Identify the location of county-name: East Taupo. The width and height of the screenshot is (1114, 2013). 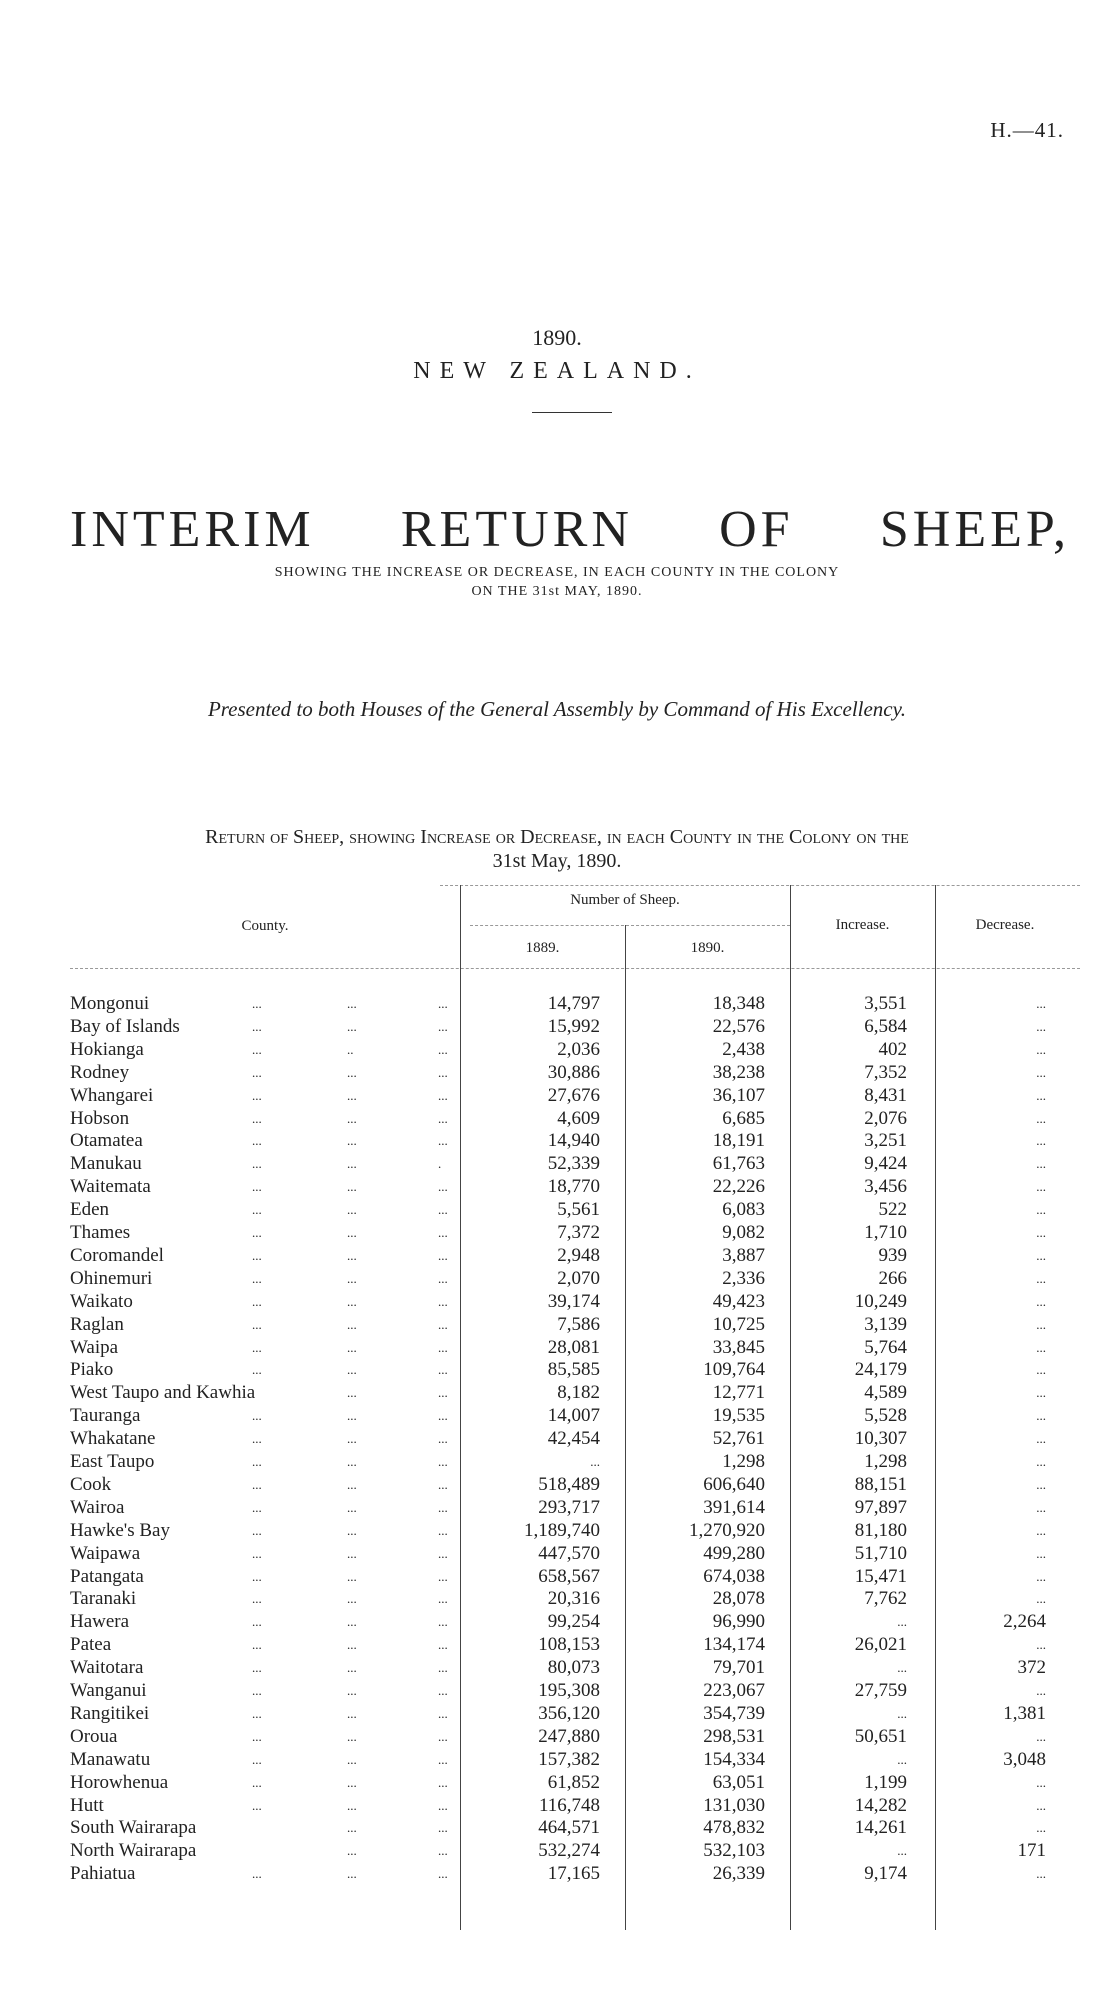
(112, 1461).